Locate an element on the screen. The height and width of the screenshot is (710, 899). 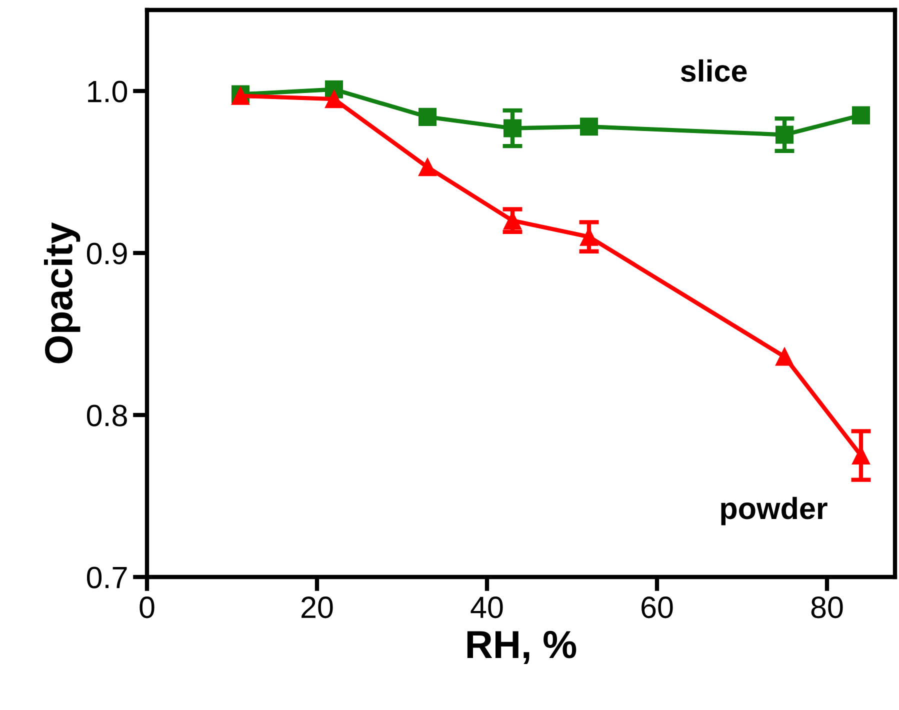
x-tick-label: 0 is located at coordinates (147, 607).